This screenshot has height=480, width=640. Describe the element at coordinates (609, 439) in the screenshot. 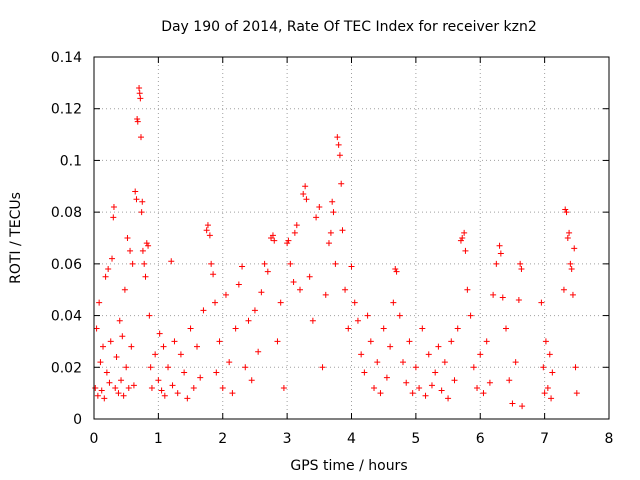

I see `x-tick-label: 8` at that location.